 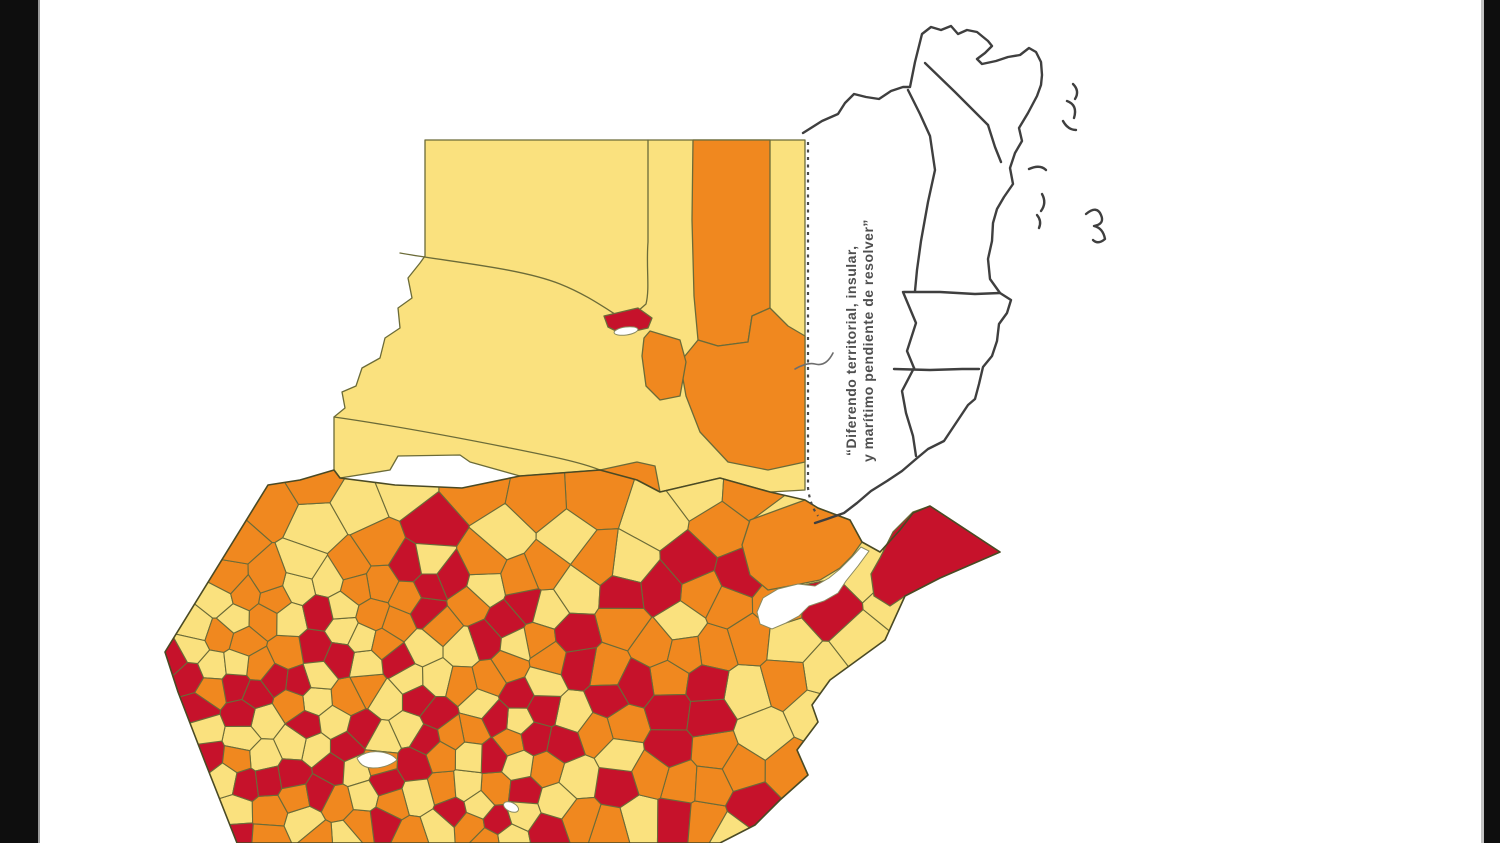 What do you see at coordinates (569, 318) in the screenshot?
I see `peten-department` at bounding box center [569, 318].